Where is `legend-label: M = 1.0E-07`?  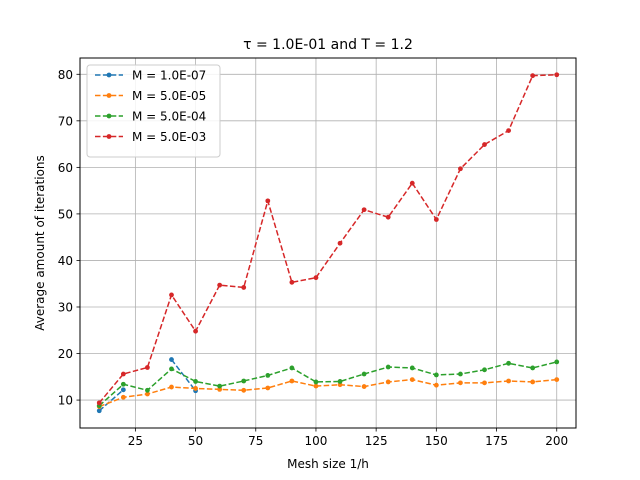
legend-label: M = 1.0E-07 is located at coordinates (169, 76).